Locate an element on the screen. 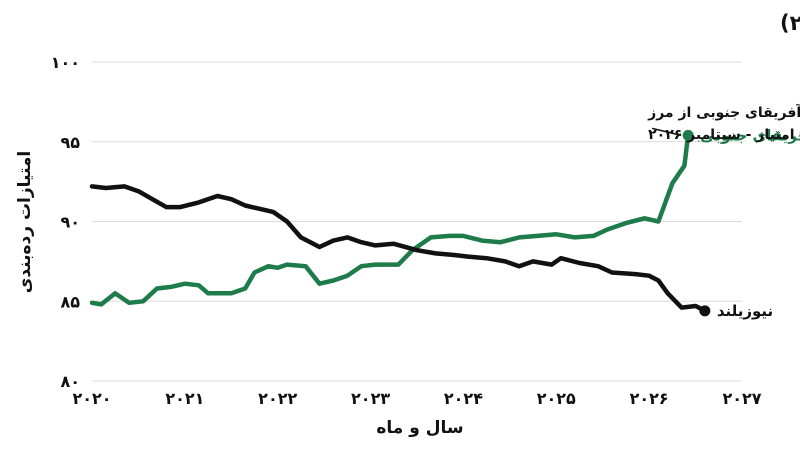  y-axis-label: امتیازات رده‌بندی is located at coordinates (25, 222).